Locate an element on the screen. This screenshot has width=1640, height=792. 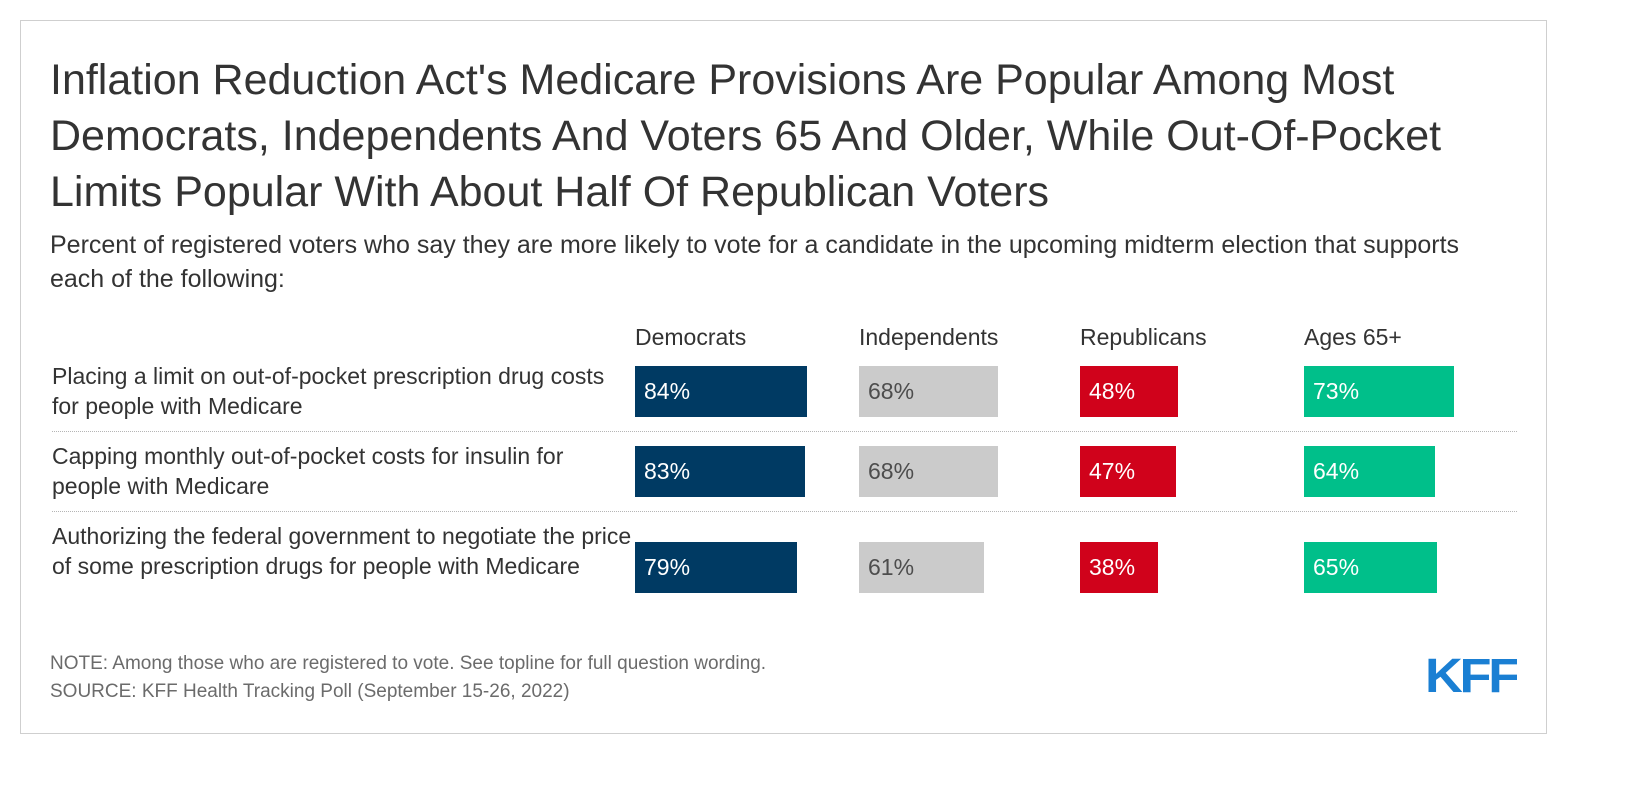
kff-logo: KFF is located at coordinates (1471, 674).